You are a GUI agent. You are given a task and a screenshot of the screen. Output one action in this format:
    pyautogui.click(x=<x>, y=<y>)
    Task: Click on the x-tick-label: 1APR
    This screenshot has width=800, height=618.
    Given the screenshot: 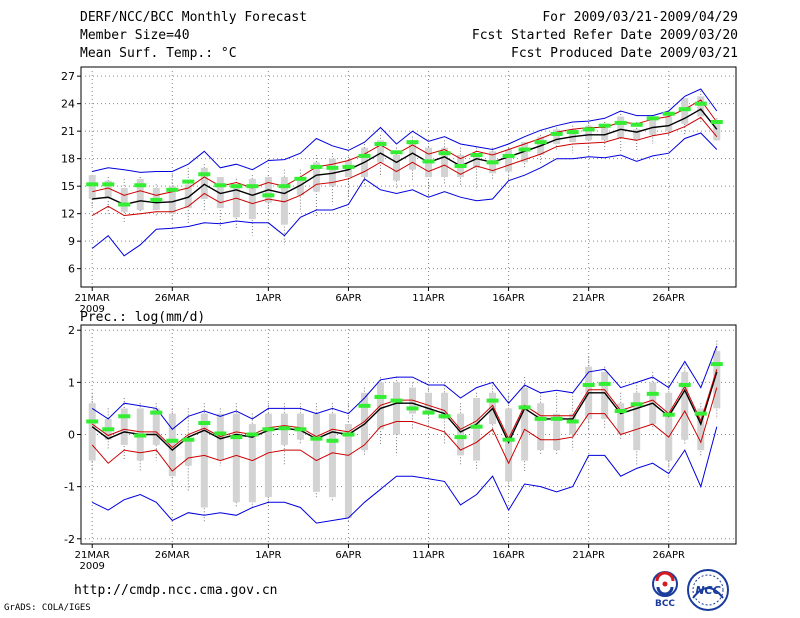 What is the action you would take?
    pyautogui.click(x=268, y=555)
    